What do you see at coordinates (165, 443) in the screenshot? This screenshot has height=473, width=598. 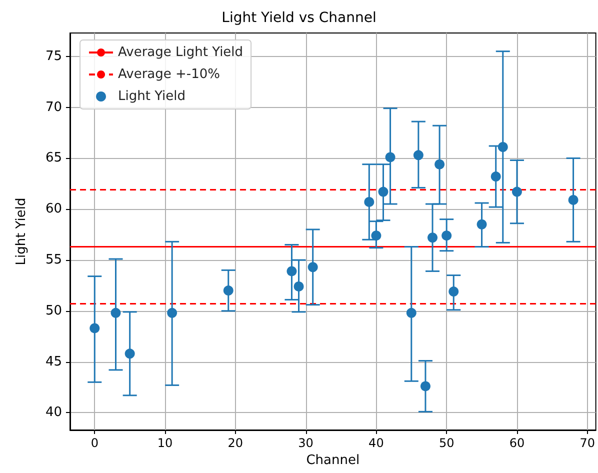 I see `x-tick-label: 10` at bounding box center [165, 443].